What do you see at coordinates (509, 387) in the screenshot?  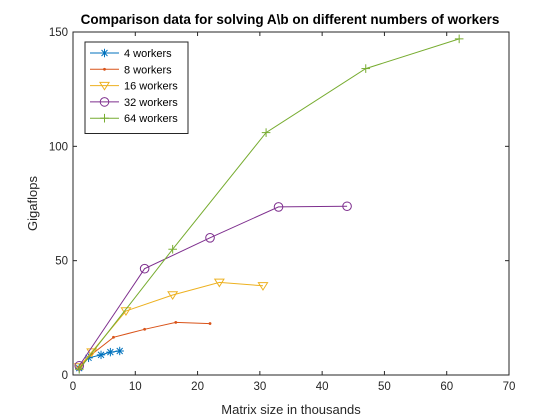 I see `x-tick-label: 70` at bounding box center [509, 387].